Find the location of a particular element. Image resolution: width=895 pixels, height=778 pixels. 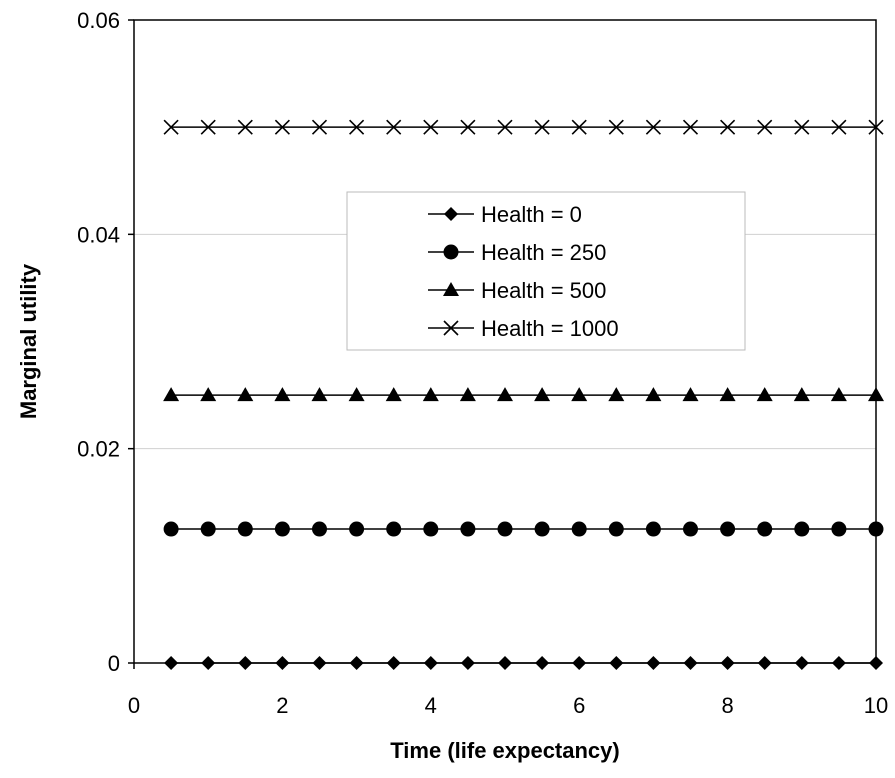

legend-item: Health = 0 is located at coordinates (505, 214).